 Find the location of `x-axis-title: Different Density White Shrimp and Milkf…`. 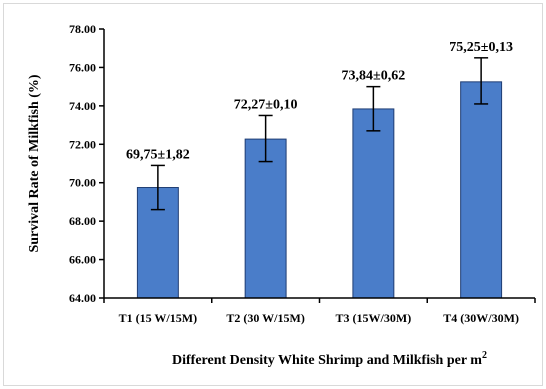

x-axis-title: Different Density White Shrimp and Milkf… is located at coordinates (329, 359).